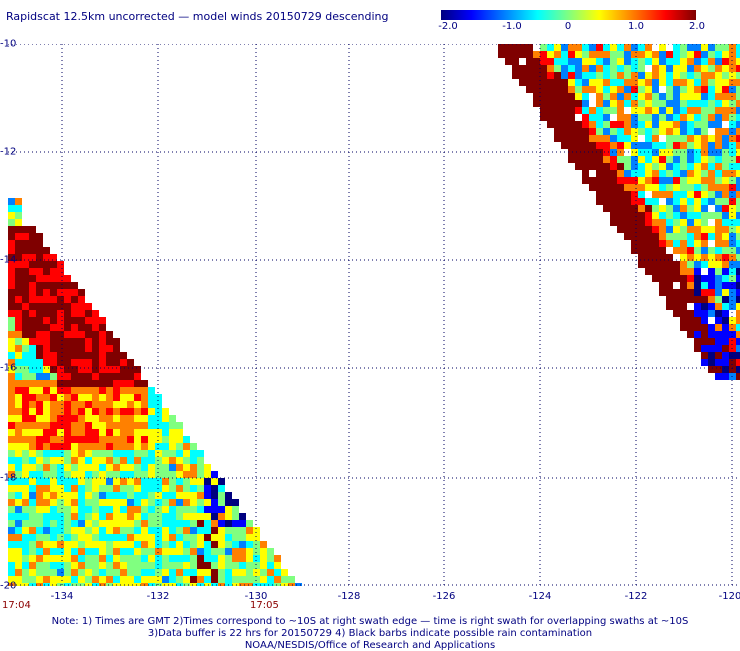 Image resolution: width=740 pixels, height=651 pixels. What do you see at coordinates (697, 26) in the screenshot?
I see `colorbar-label-max: 2.0` at bounding box center [697, 26].